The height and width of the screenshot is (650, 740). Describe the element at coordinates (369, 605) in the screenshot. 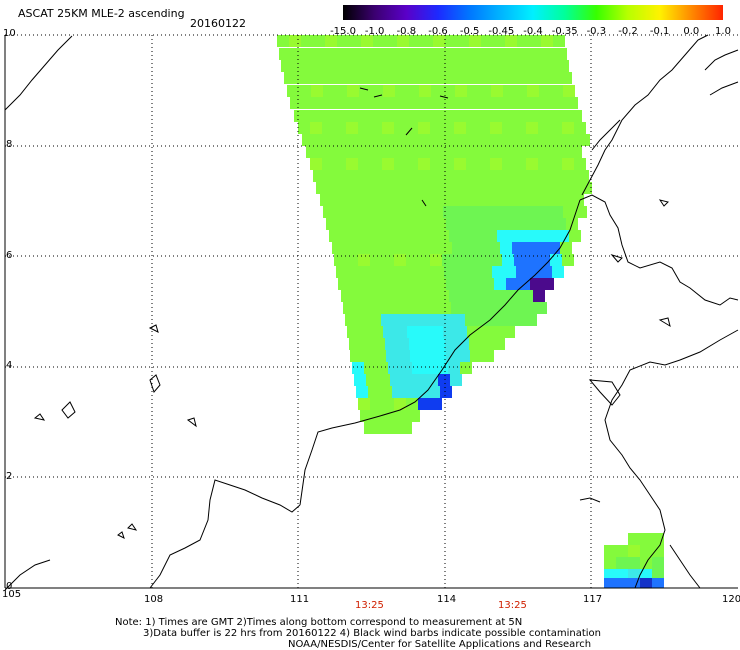

I see `pass-time-1: 13:25` at that location.